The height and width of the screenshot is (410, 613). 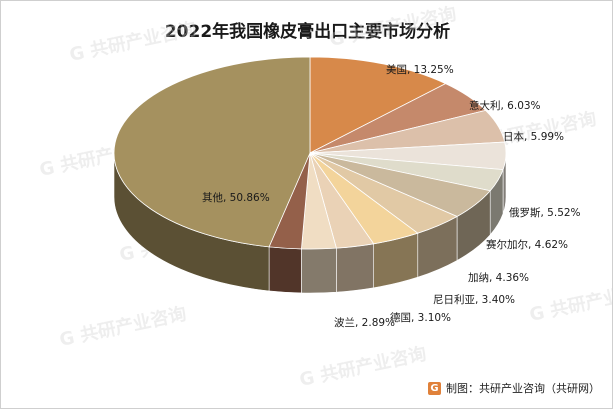 I want to click on slice-label-11: 其他, 50.86%, so click(x=236, y=197).